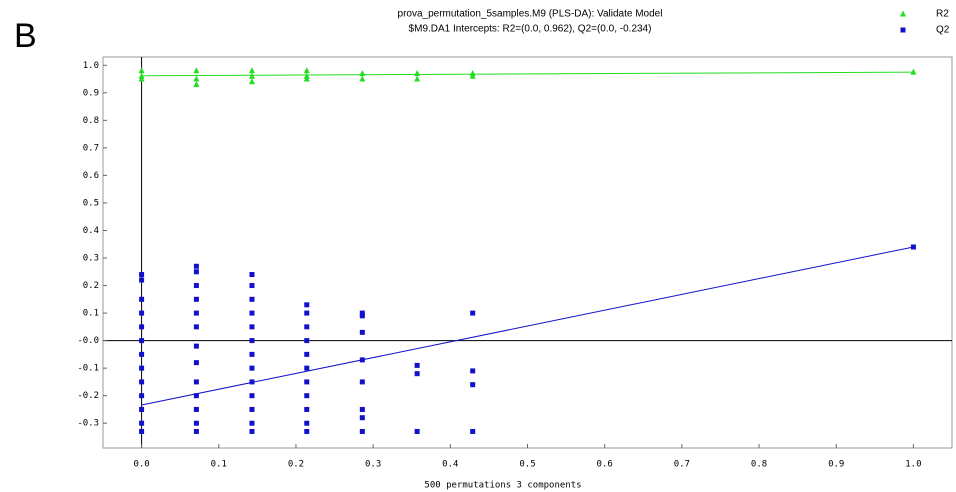  I want to click on x-tick-label: 0.2, so click(296, 465).